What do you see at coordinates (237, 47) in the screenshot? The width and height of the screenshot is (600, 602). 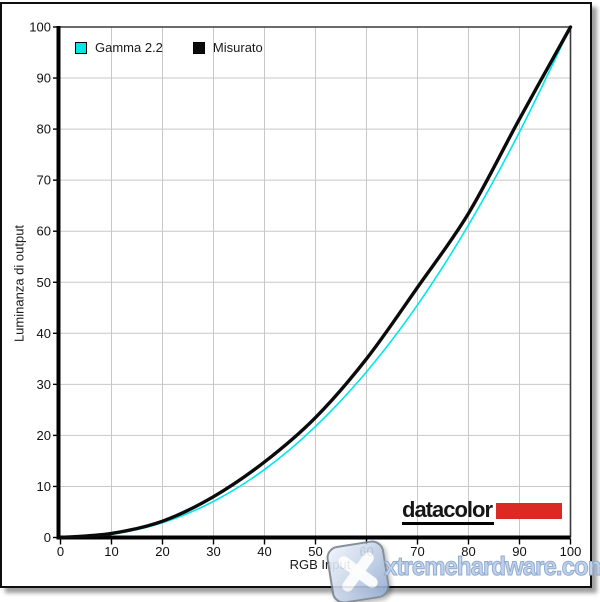 I see `legend-label-misurato: Misurato` at bounding box center [237, 47].